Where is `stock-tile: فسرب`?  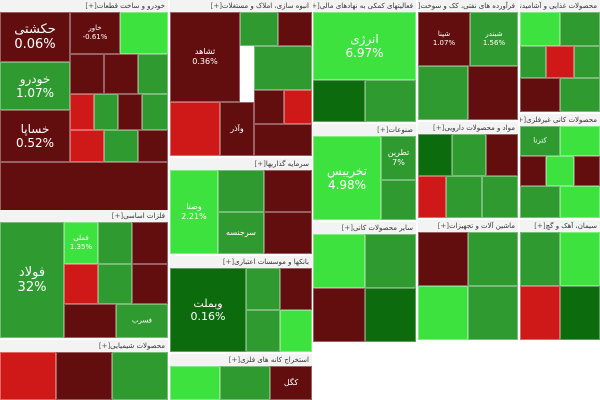 stock-tile: فسرب is located at coordinates (142, 321).